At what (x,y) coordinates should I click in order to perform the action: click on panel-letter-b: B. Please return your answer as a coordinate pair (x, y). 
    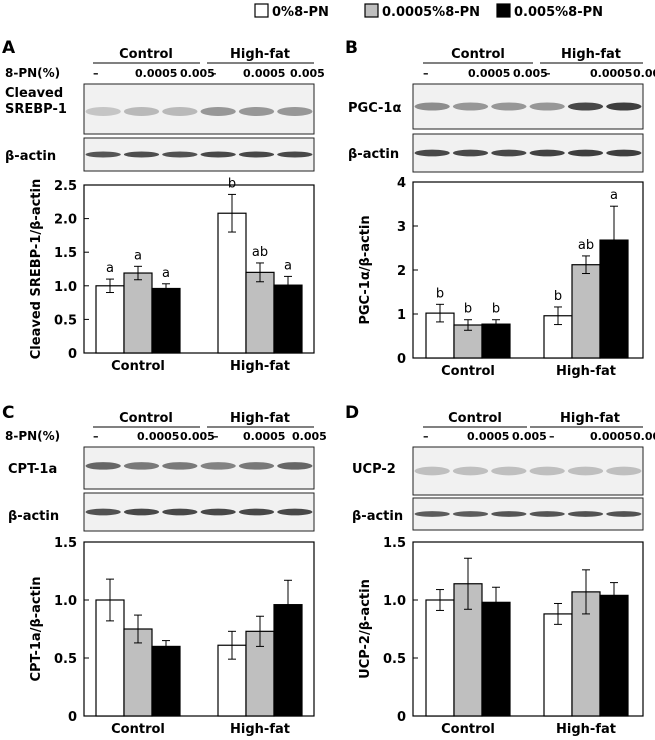
    Looking at the image, I should click on (351, 48).